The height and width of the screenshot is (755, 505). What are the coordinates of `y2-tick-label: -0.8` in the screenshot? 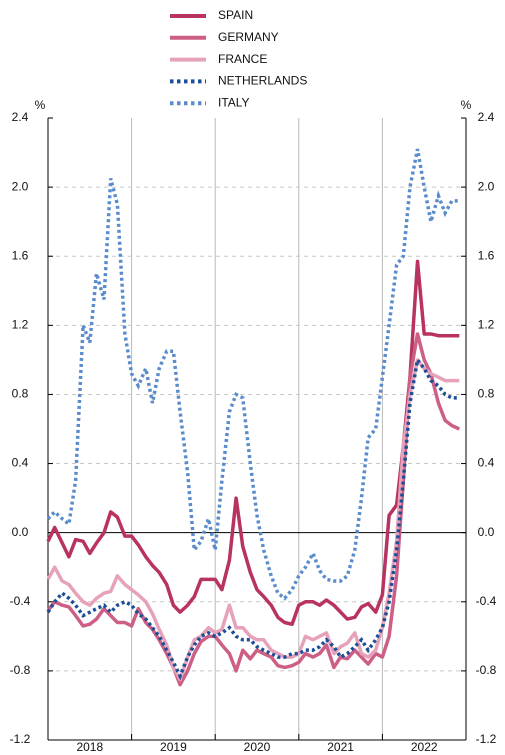 It's located at (486, 670).